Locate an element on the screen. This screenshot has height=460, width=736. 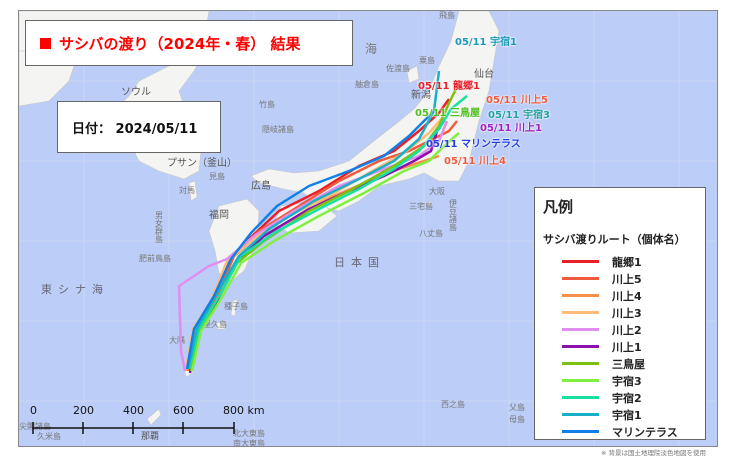
legend-item-name: 川上4 is located at coordinates (627, 296).